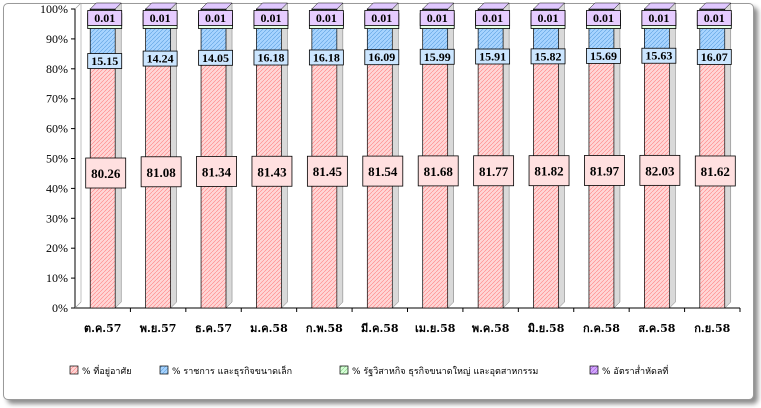 This screenshot has height=408, width=761. What do you see at coordinates (57, 69) in the screenshot?
I see `y-tick-label: 80%` at bounding box center [57, 69].